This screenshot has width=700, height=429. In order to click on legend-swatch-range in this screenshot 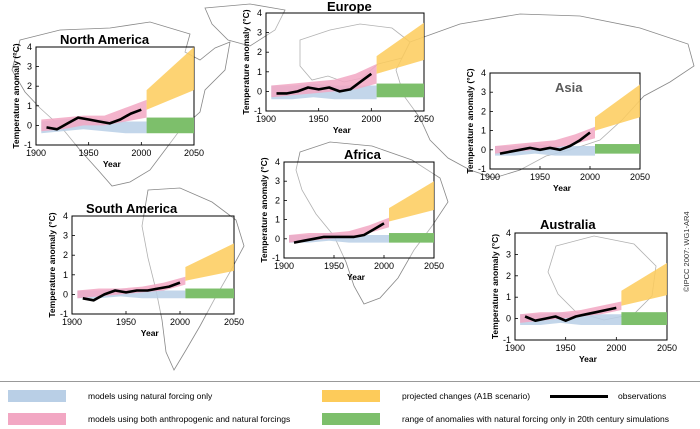, I will do `click(351, 419)`.